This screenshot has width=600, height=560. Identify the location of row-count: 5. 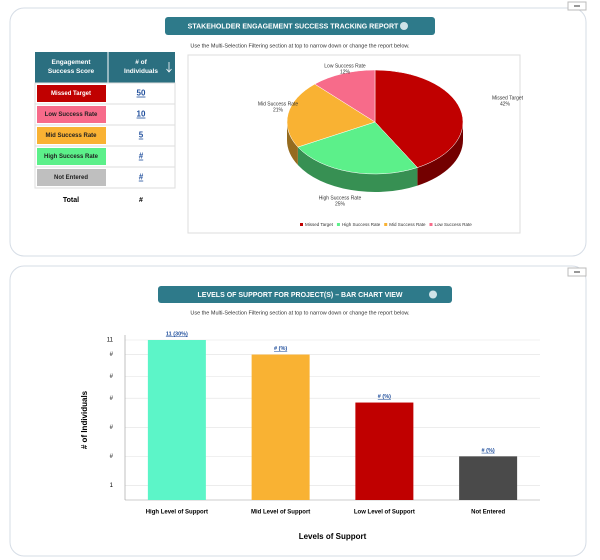
(141, 135).